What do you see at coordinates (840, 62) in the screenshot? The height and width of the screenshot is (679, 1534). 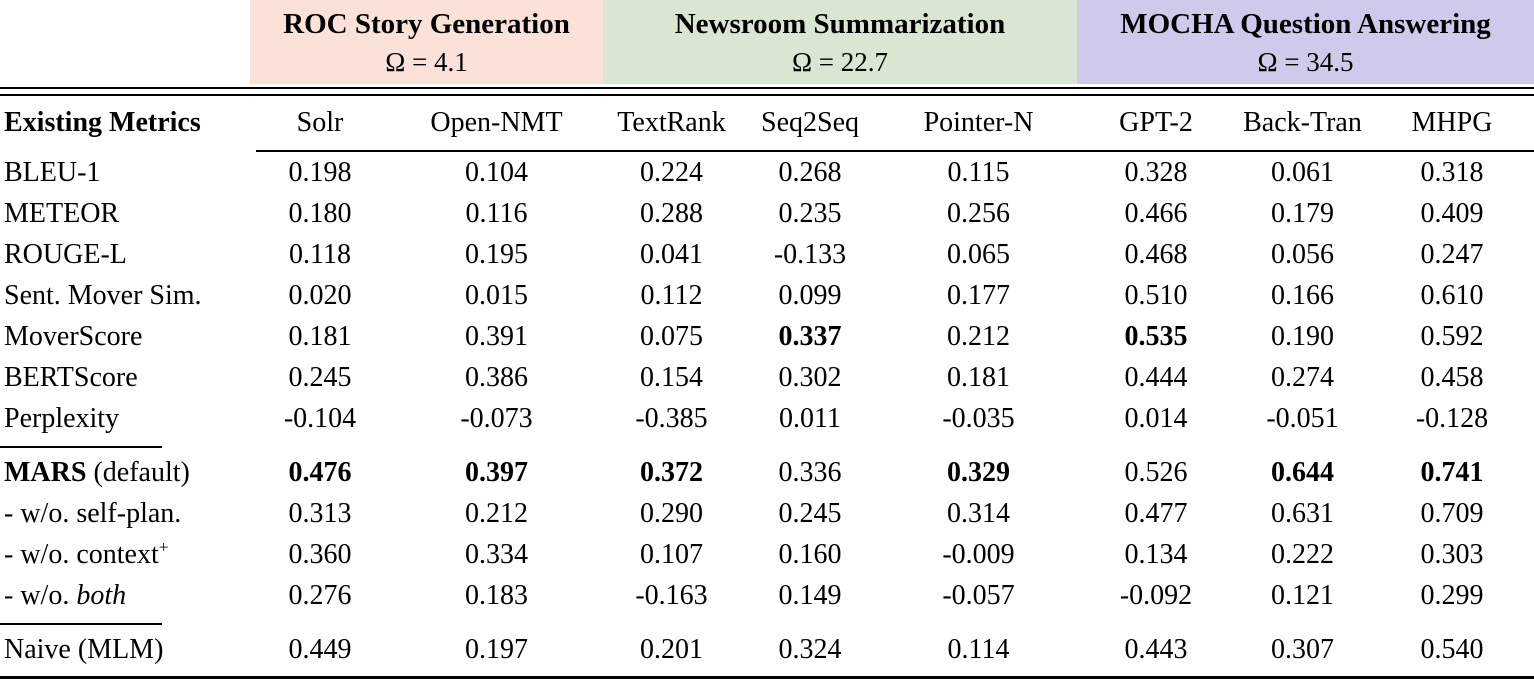 I see `group-omega: Ω = 22.7` at bounding box center [840, 62].